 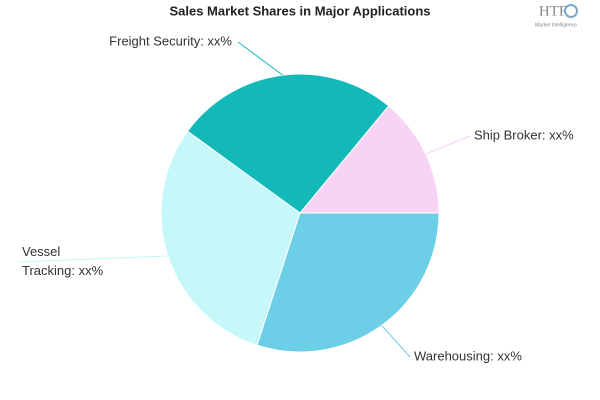 What do you see at coordinates (63, 270) in the screenshot?
I see `label-line: Tracking: xx%` at bounding box center [63, 270].